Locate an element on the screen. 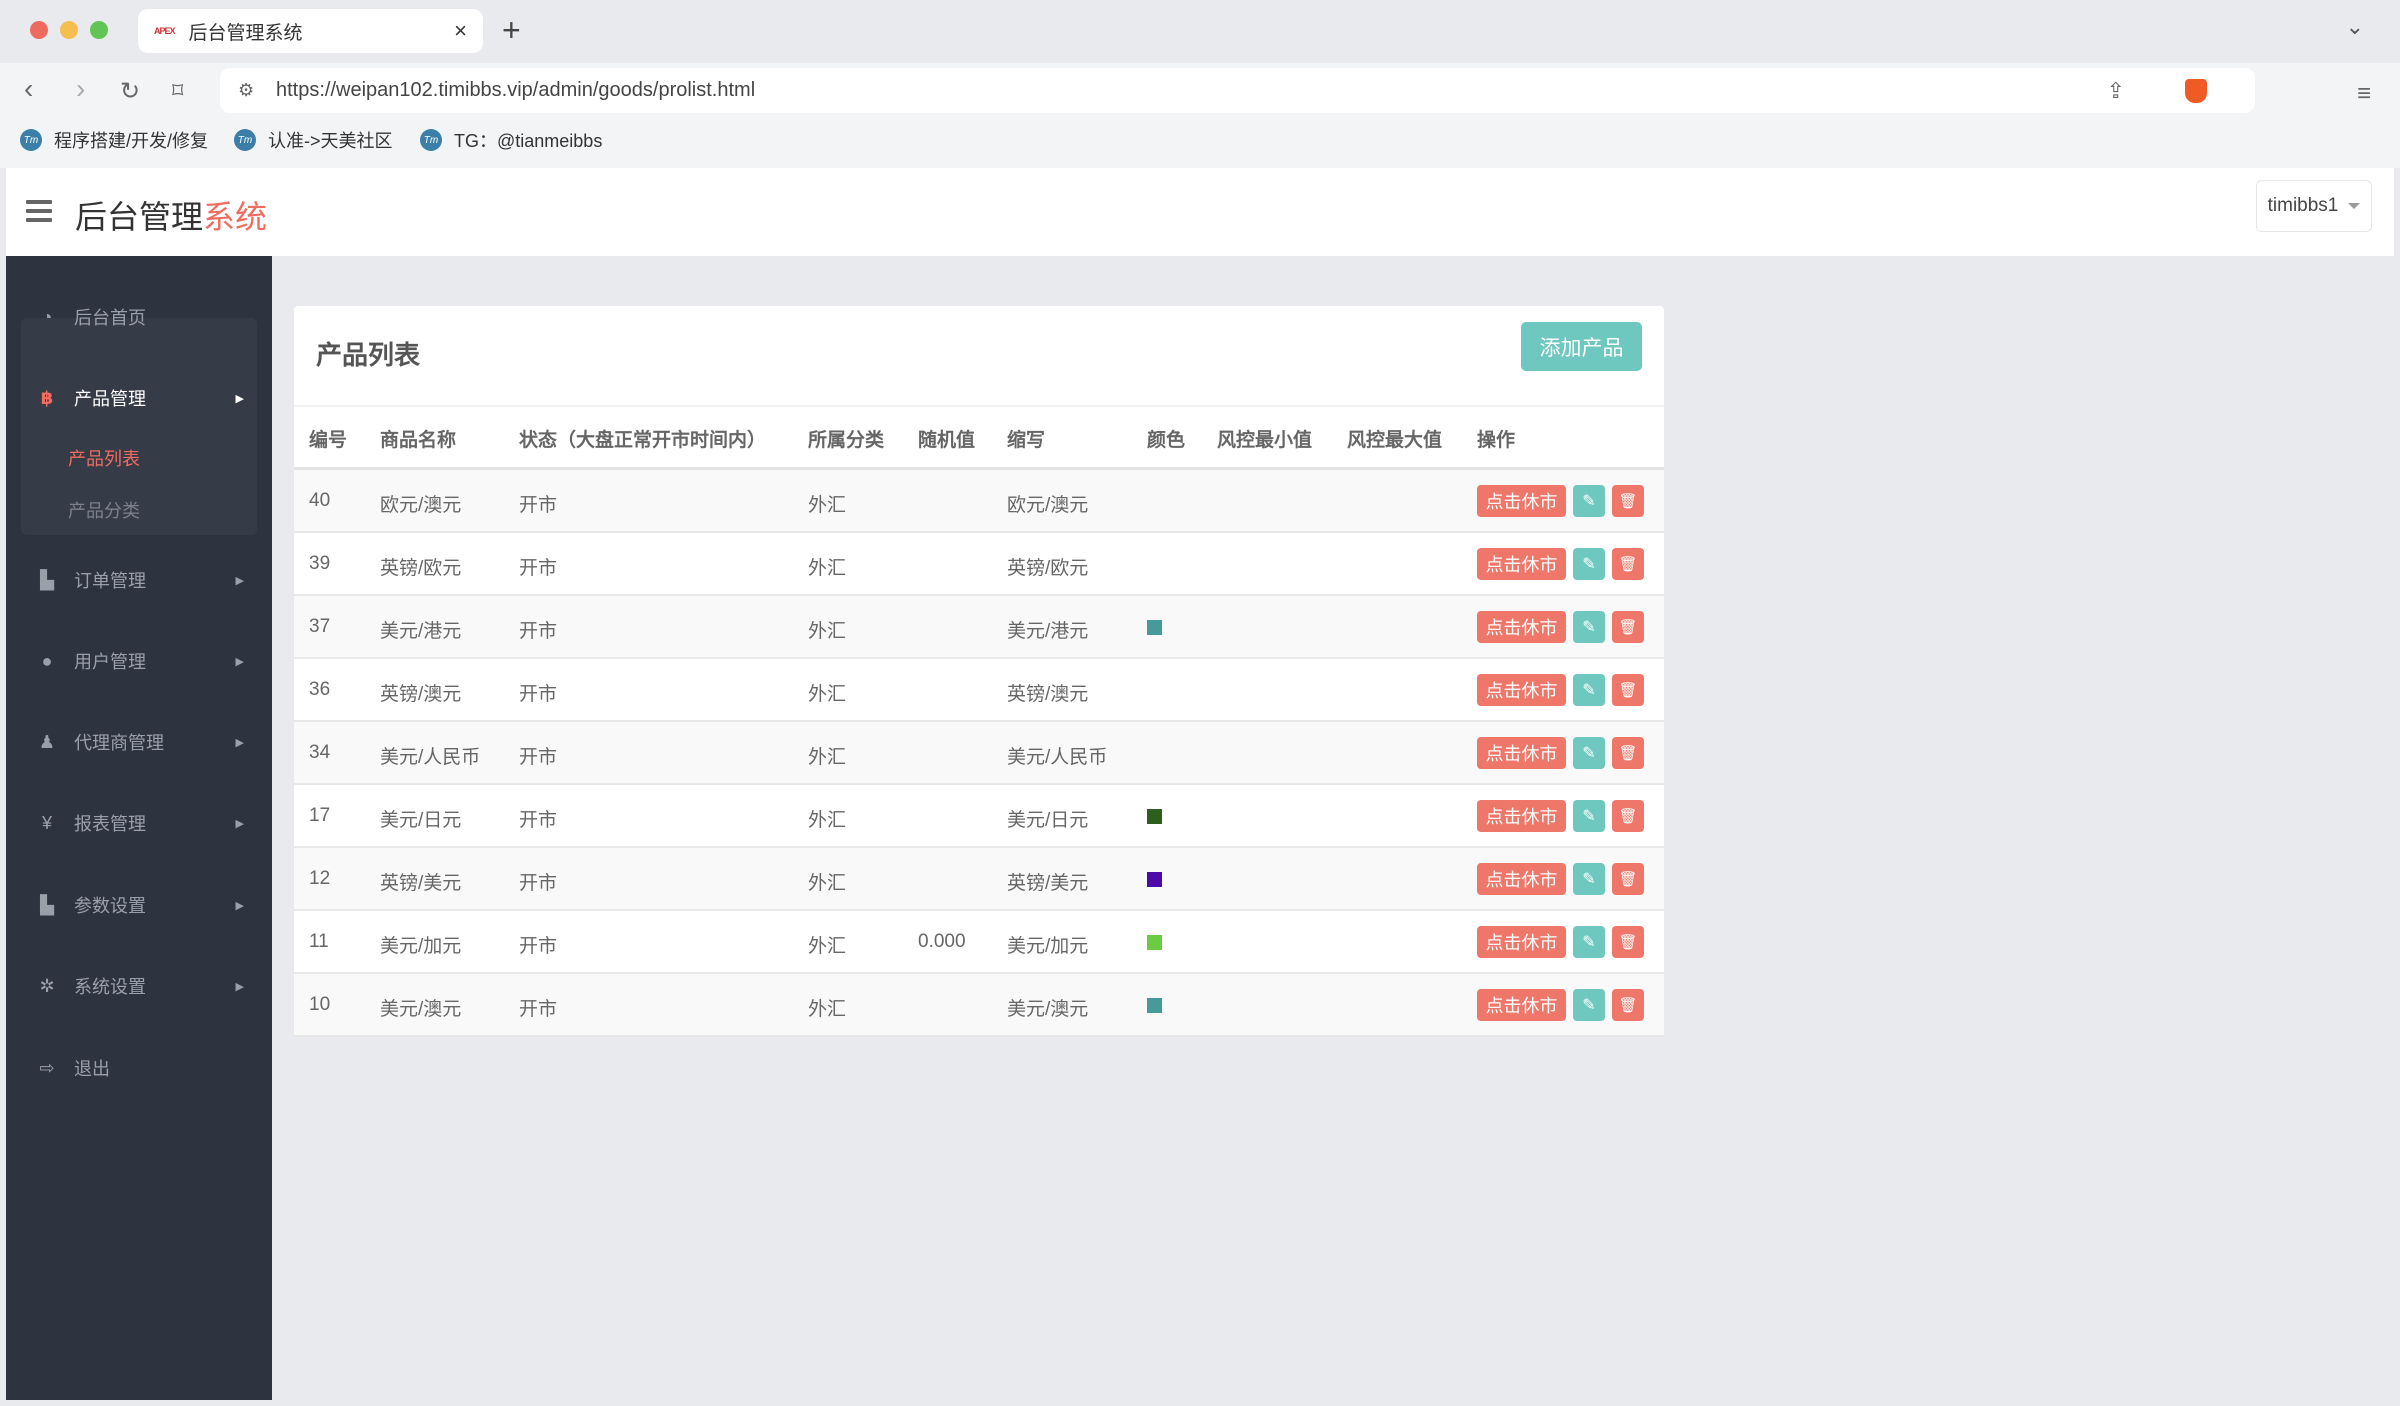 This screenshot has width=2400, height=1406. table-row: 11 美元/加元 开市 外汇 0.000 美元/加元 点击休市 ✎ 🗑 is located at coordinates (979, 942).